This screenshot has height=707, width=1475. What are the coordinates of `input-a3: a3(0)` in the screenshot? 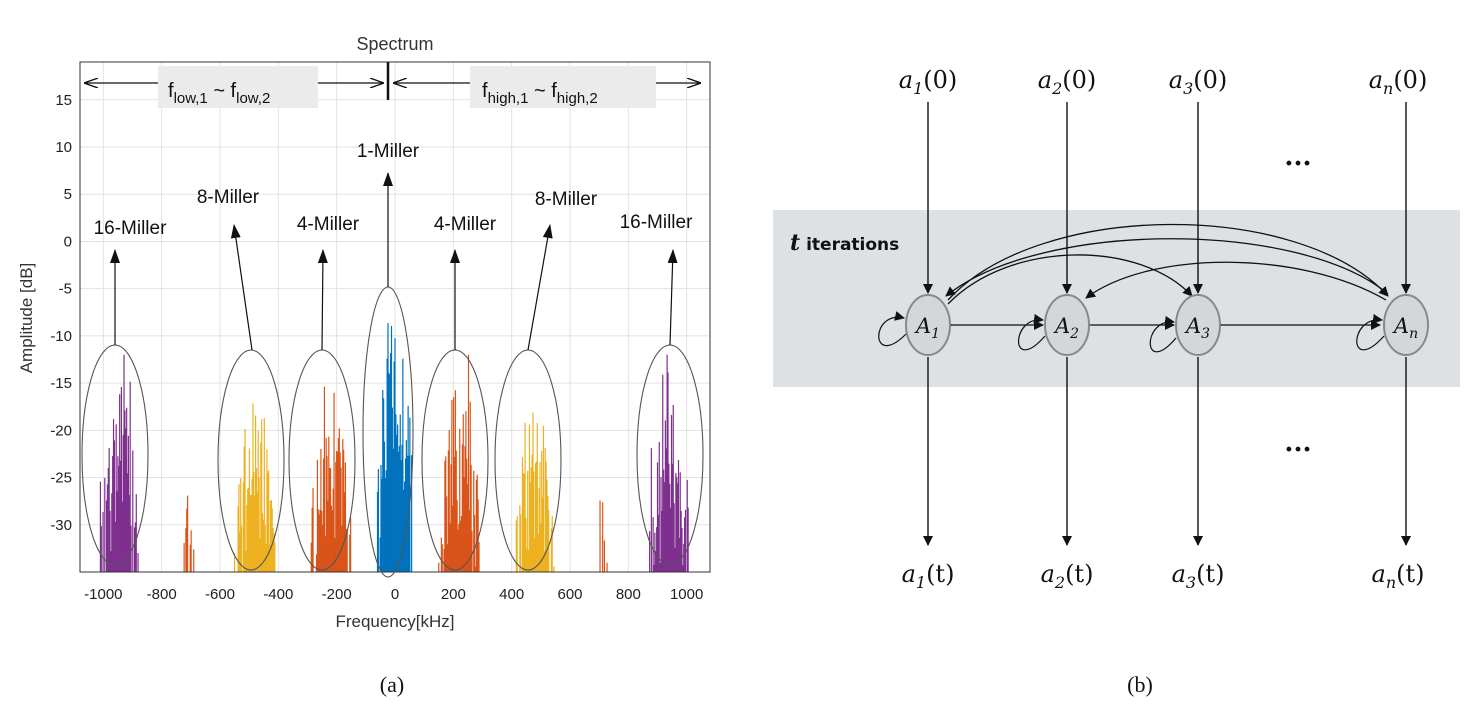 It's located at (1198, 82).